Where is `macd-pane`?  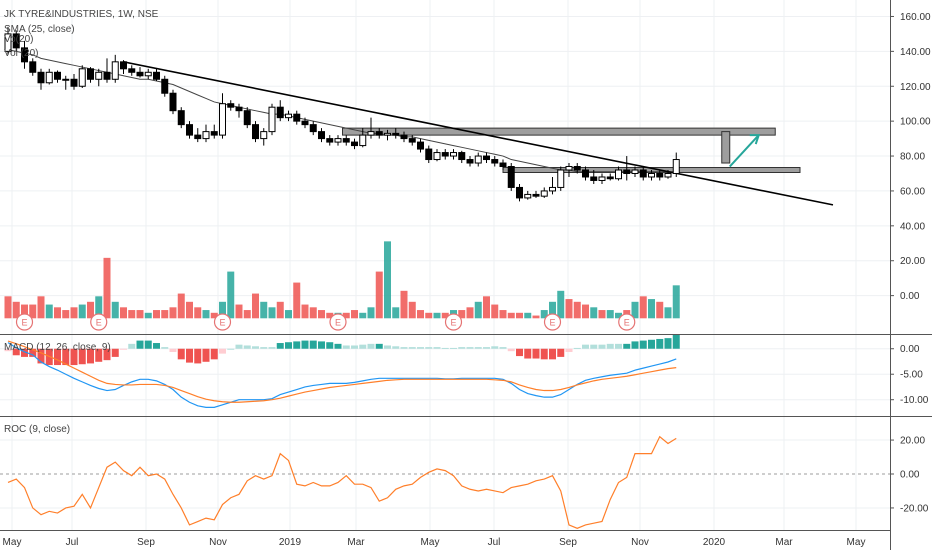 macd-pane is located at coordinates (342, 371).